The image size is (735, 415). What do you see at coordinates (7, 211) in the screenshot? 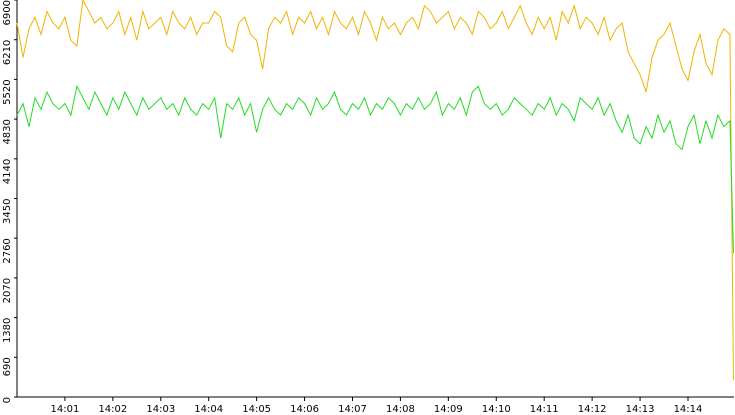
I see `y-tick-label: 3450` at bounding box center [7, 211].